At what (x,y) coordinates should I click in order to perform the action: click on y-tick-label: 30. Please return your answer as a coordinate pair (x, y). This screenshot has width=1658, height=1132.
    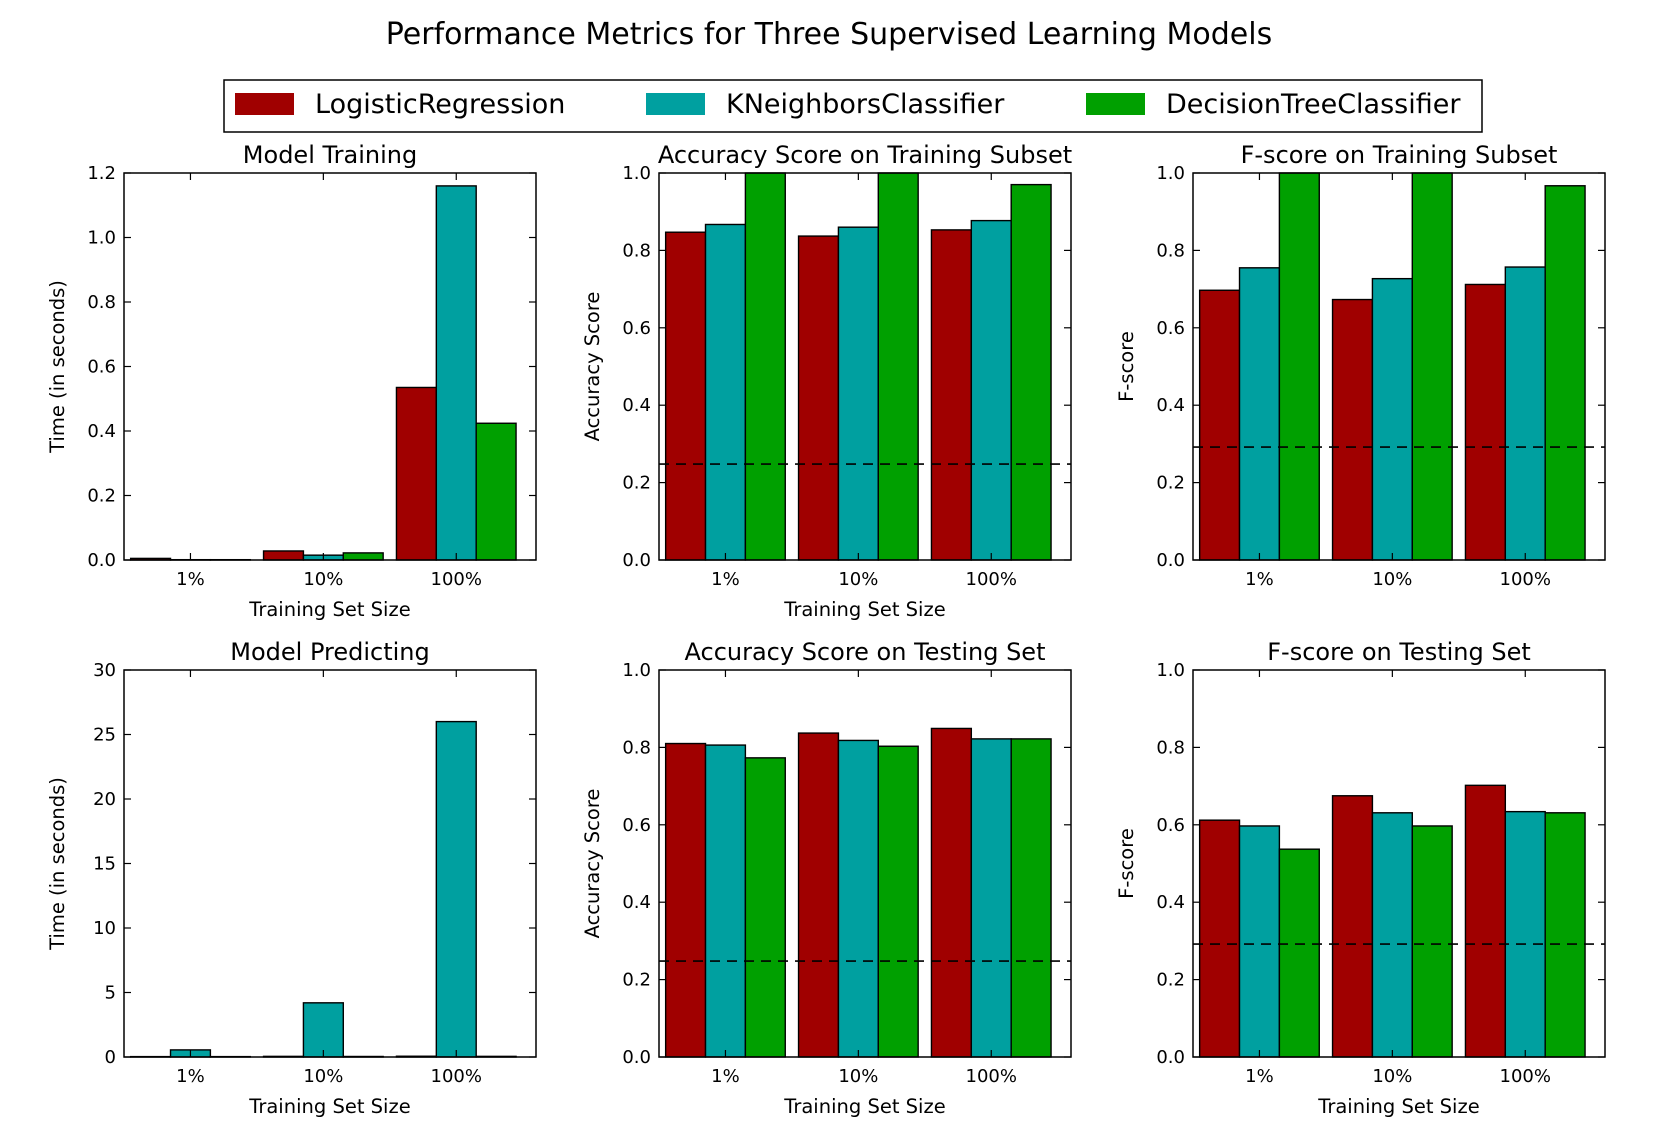
    Looking at the image, I should click on (104, 670).